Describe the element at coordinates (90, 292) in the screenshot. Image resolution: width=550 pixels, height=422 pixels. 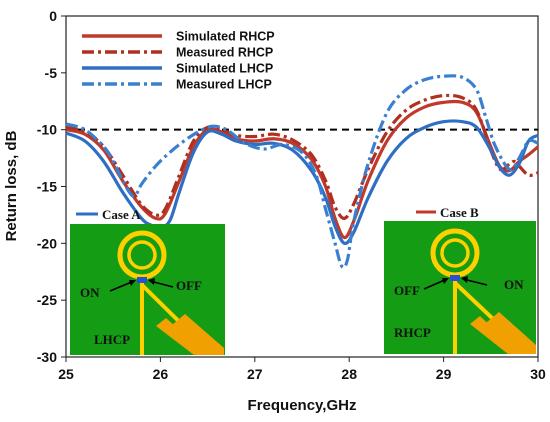
I see `inset-a-label-left: ON` at that location.